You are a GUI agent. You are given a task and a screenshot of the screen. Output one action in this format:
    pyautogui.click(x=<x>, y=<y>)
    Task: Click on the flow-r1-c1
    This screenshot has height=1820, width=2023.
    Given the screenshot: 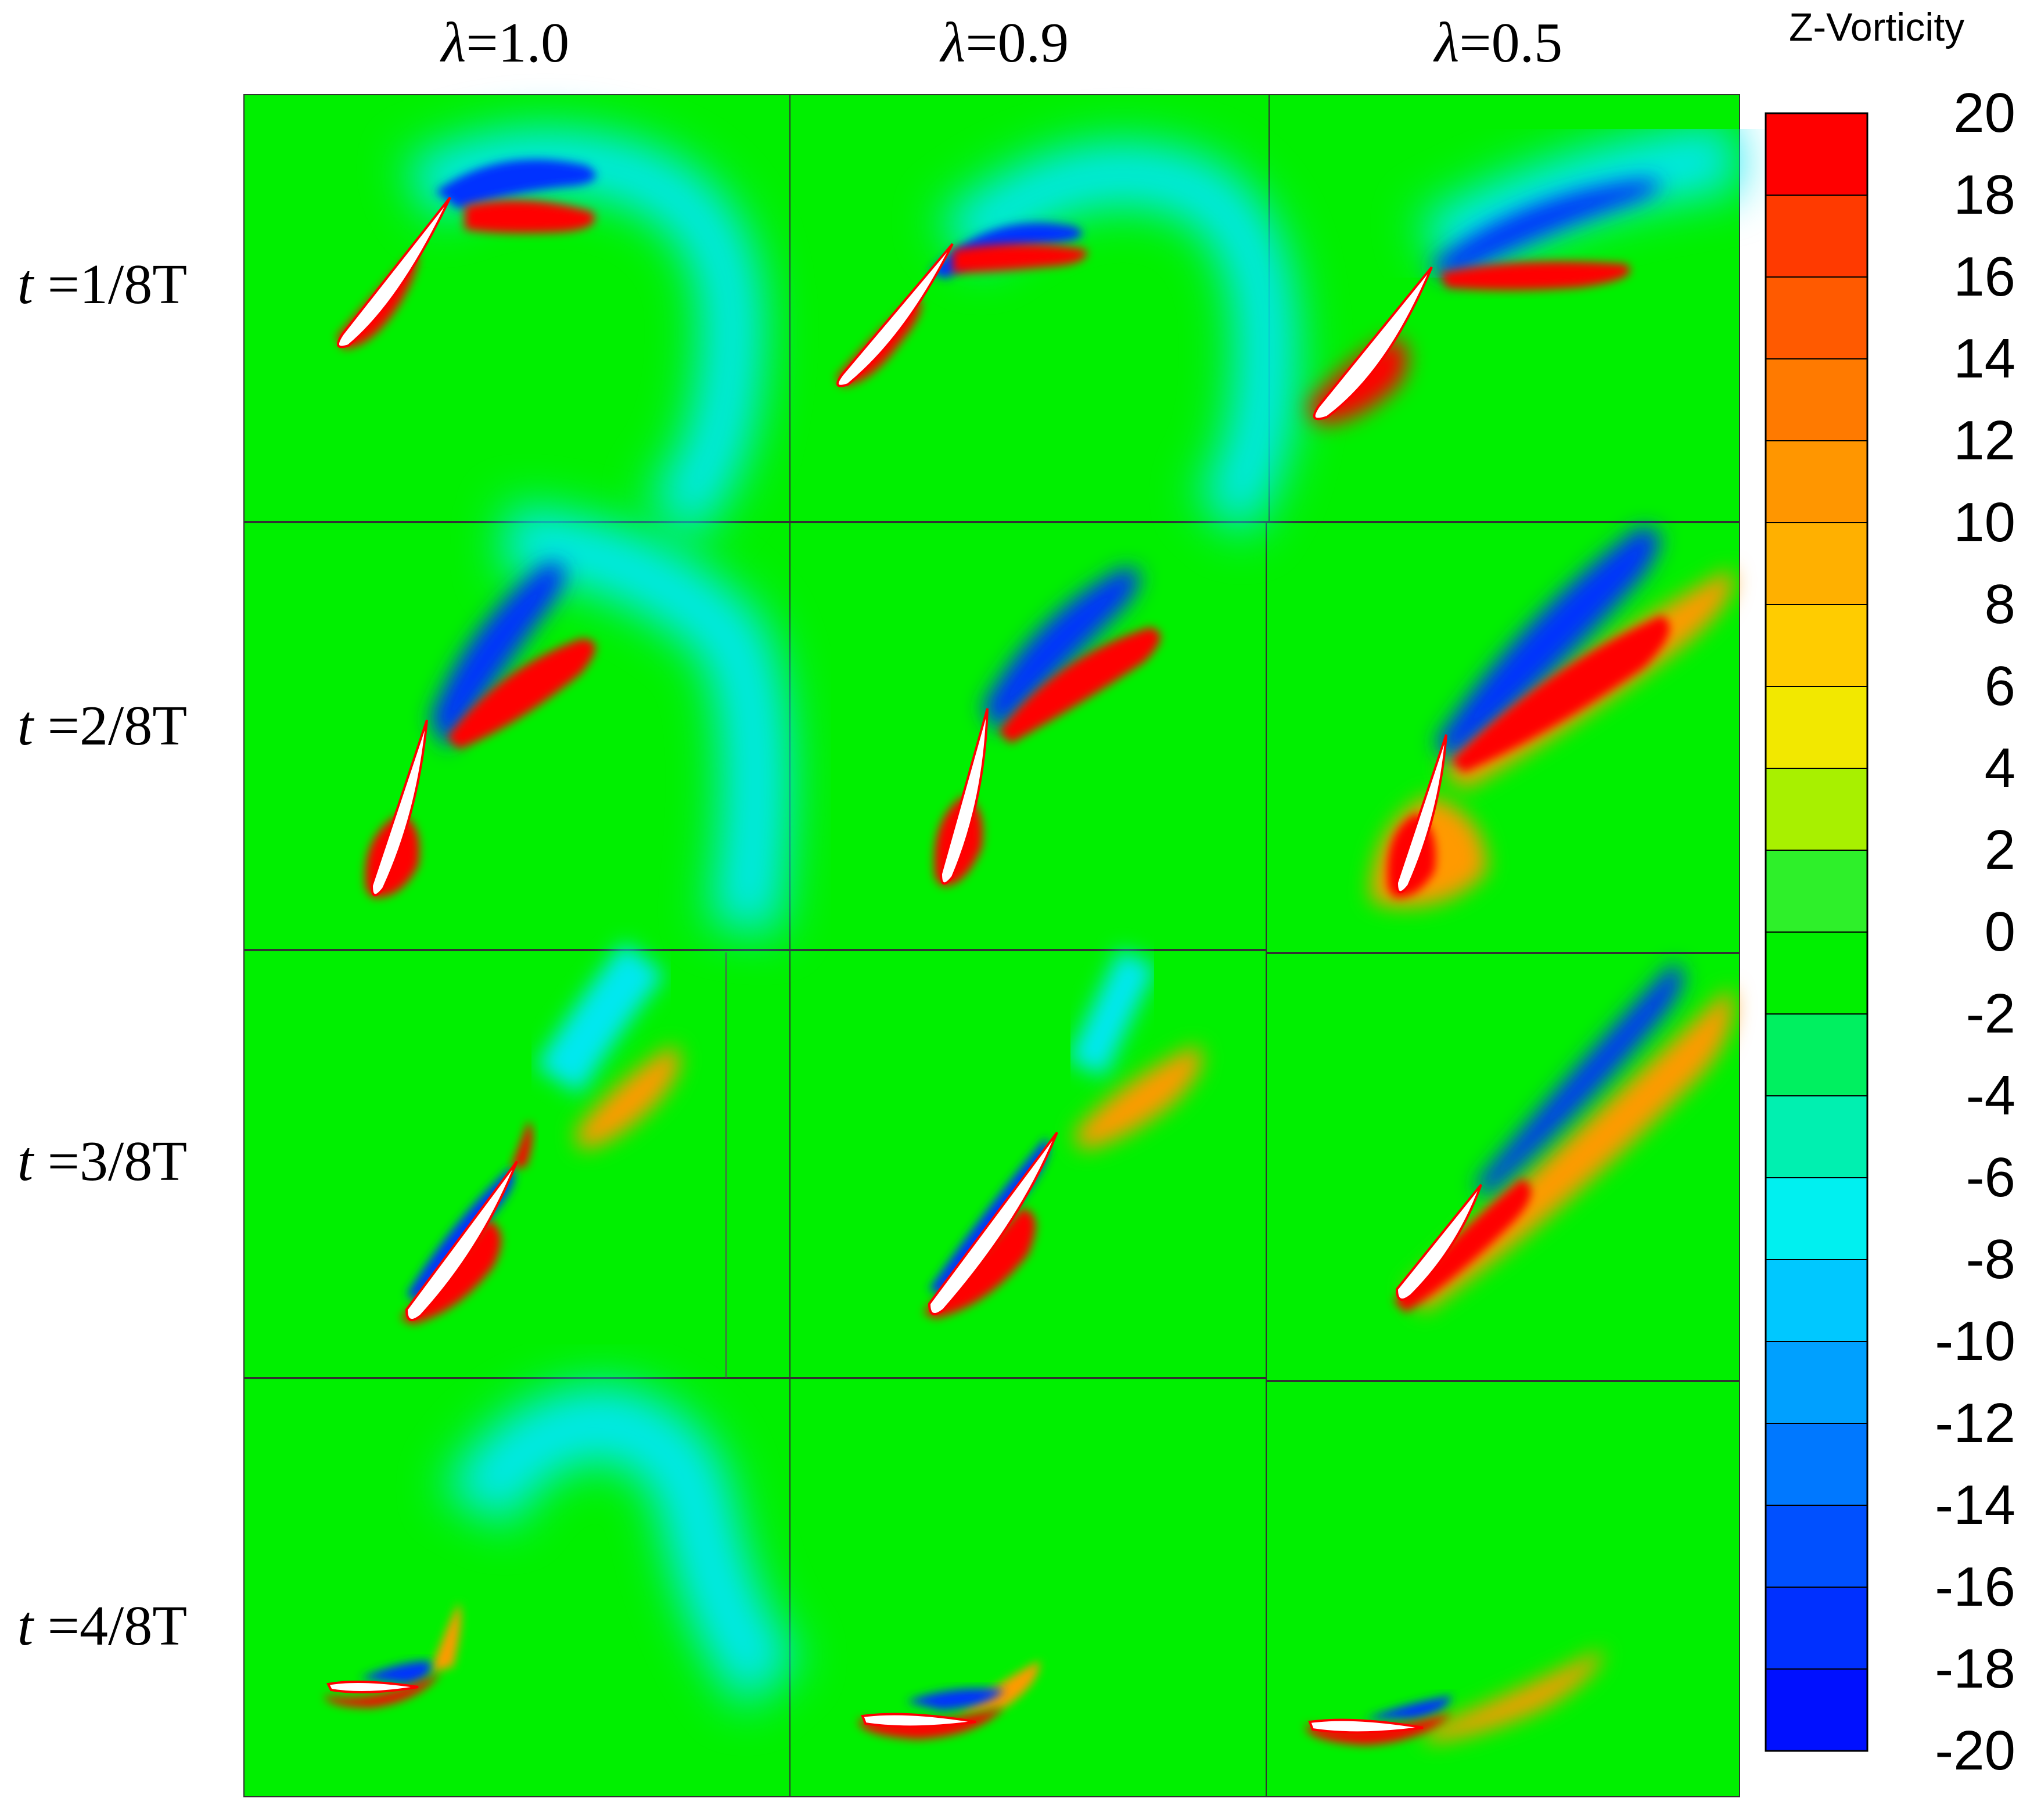 What is the action you would take?
    pyautogui.click(x=550, y=335)
    